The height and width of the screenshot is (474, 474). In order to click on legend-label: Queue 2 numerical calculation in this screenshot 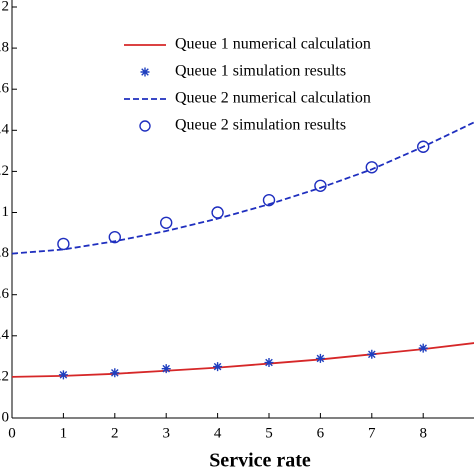, I will do `click(273, 98)`.